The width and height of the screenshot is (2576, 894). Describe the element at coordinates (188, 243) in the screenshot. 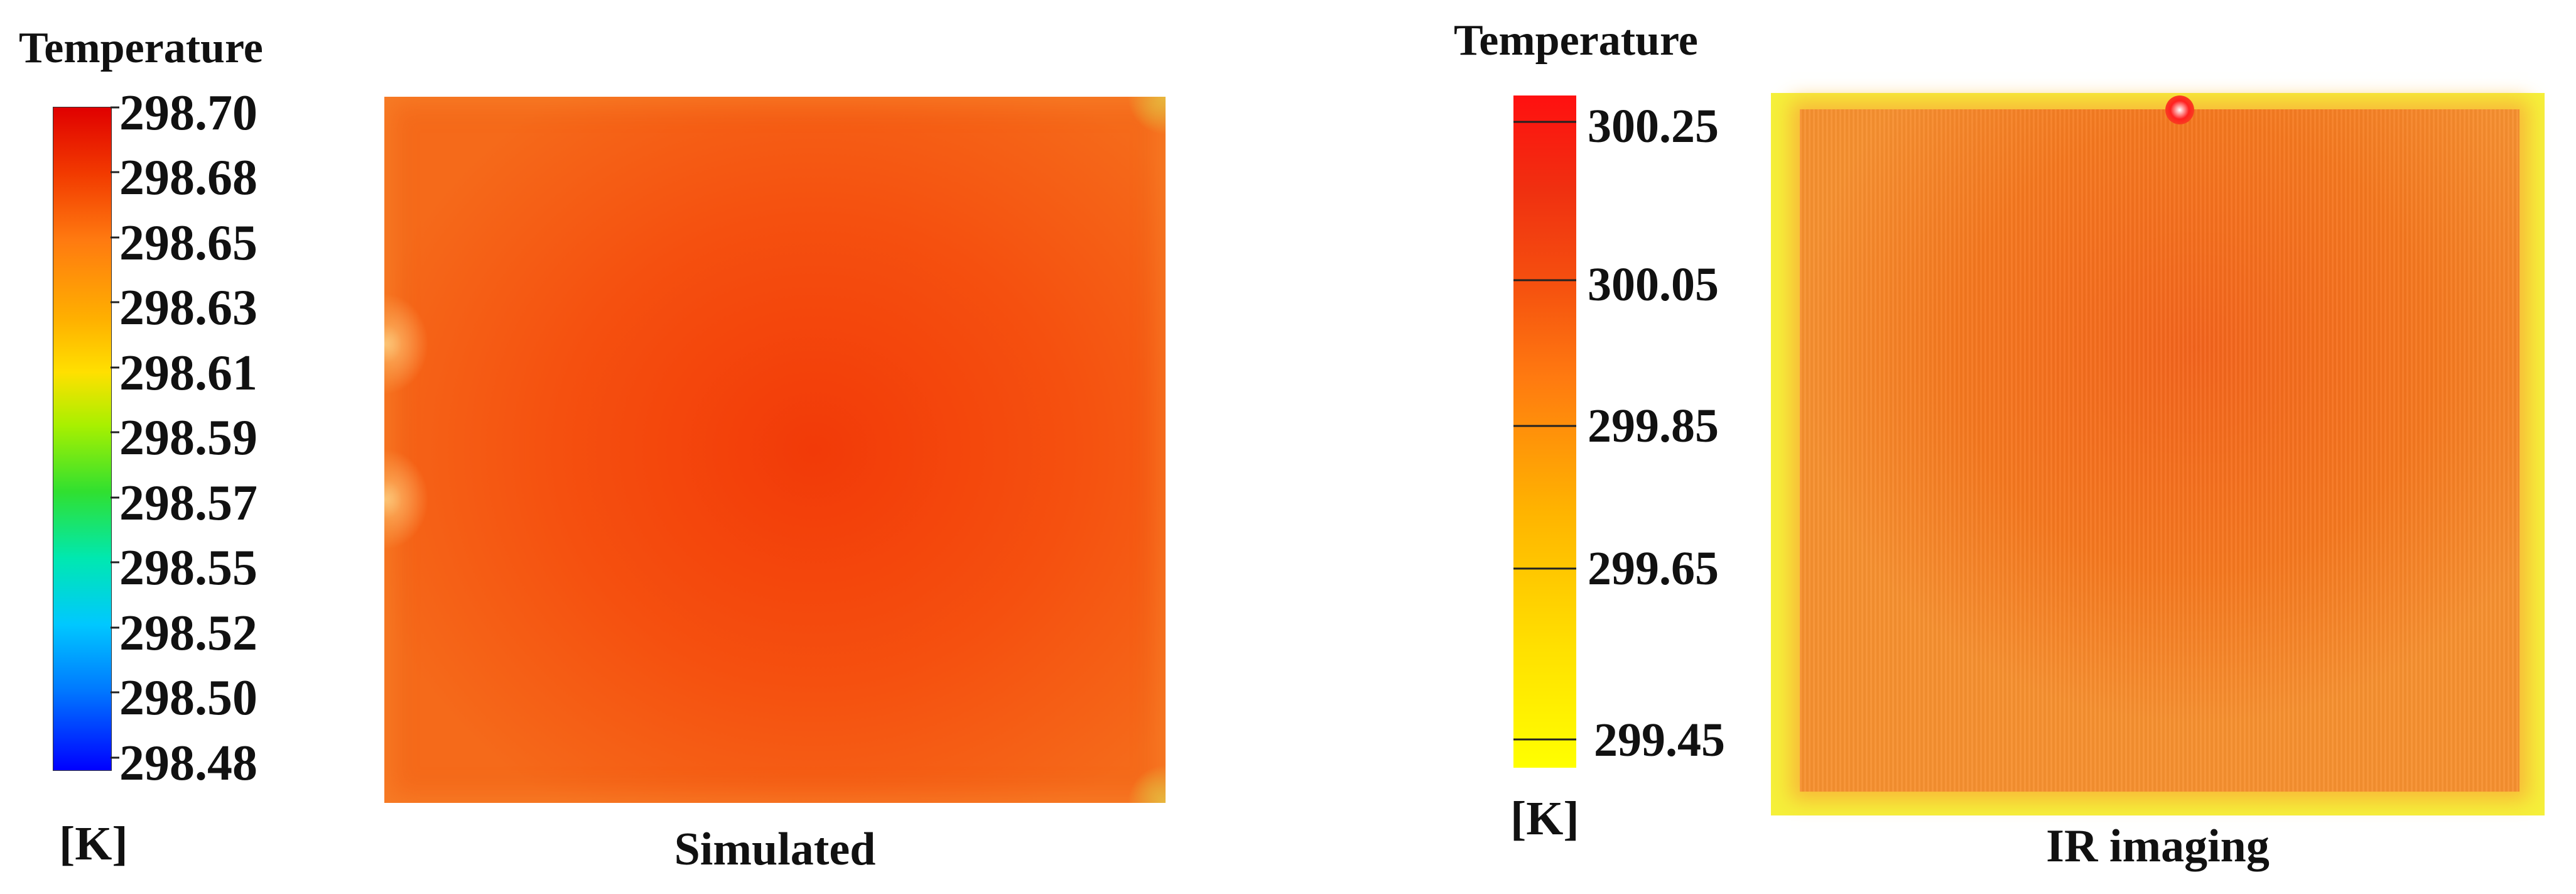

I see `left-tick-label: 298.65` at that location.